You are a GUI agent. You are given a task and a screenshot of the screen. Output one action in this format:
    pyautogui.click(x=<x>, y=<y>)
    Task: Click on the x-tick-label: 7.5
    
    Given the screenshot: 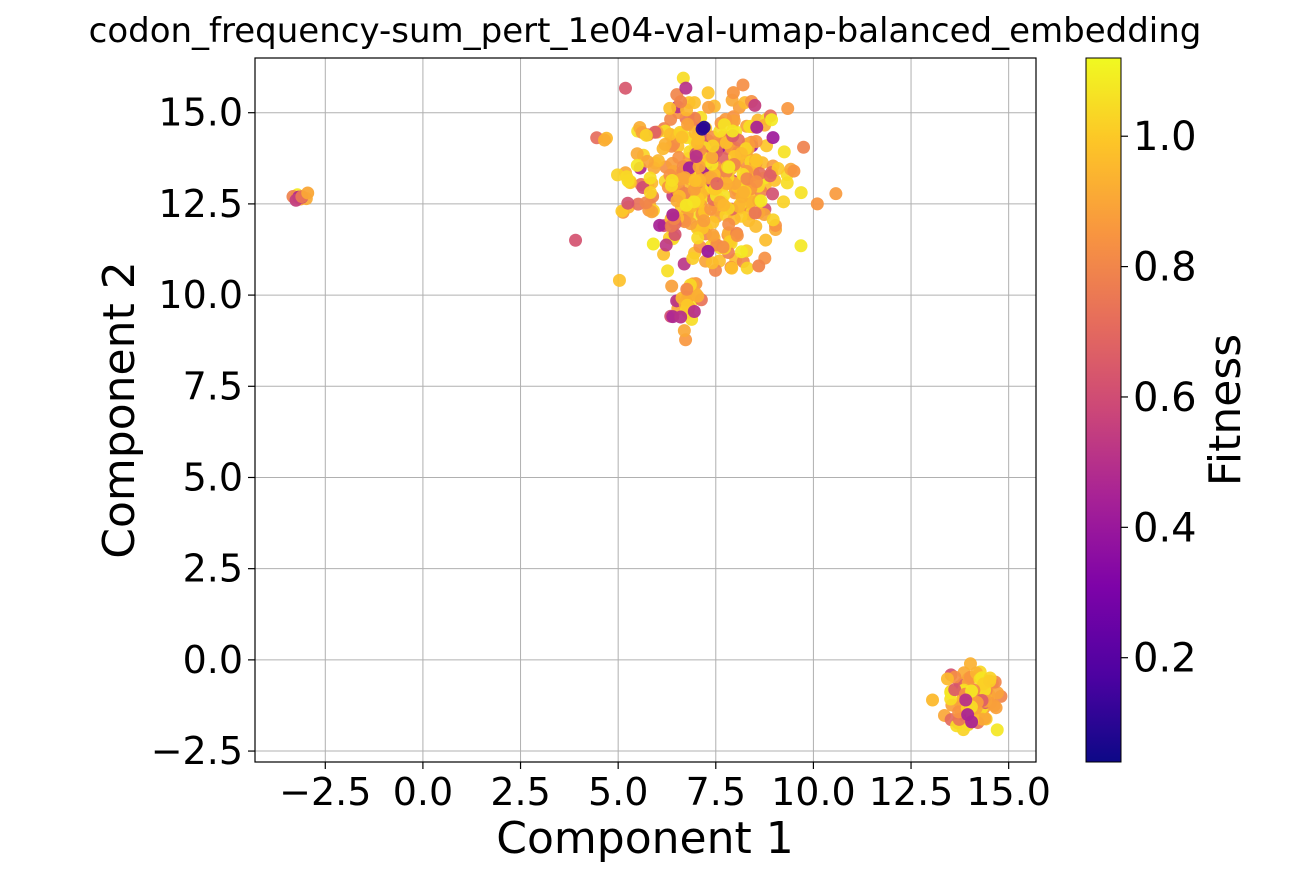 What is the action you would take?
    pyautogui.click(x=716, y=792)
    